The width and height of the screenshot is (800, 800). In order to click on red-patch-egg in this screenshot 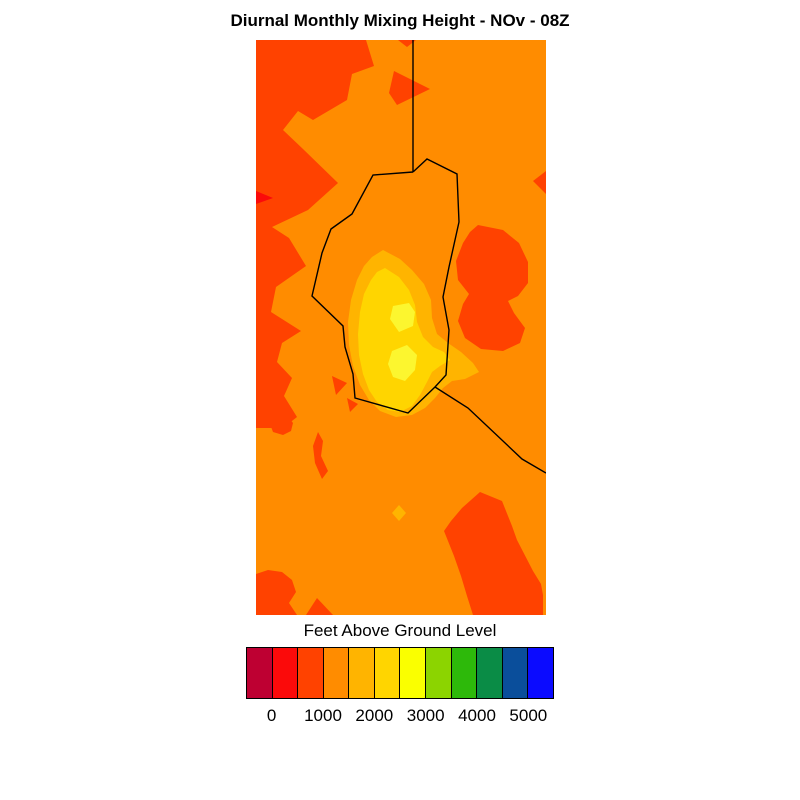, I will do `click(281, 425)`.